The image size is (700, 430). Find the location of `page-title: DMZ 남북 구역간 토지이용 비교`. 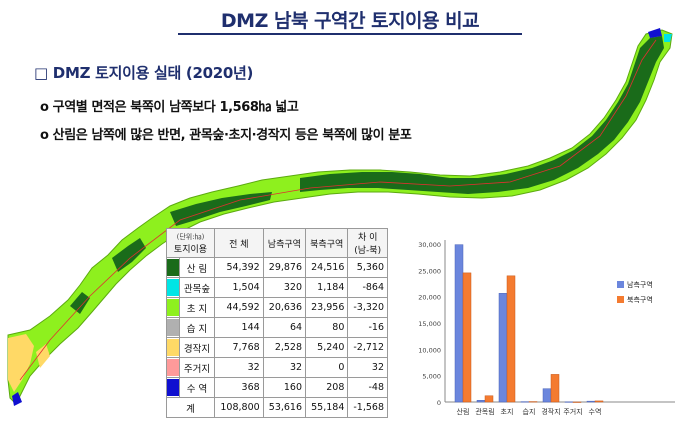

page-title: DMZ 남북 구역간 토지이용 비교 is located at coordinates (350, 21).